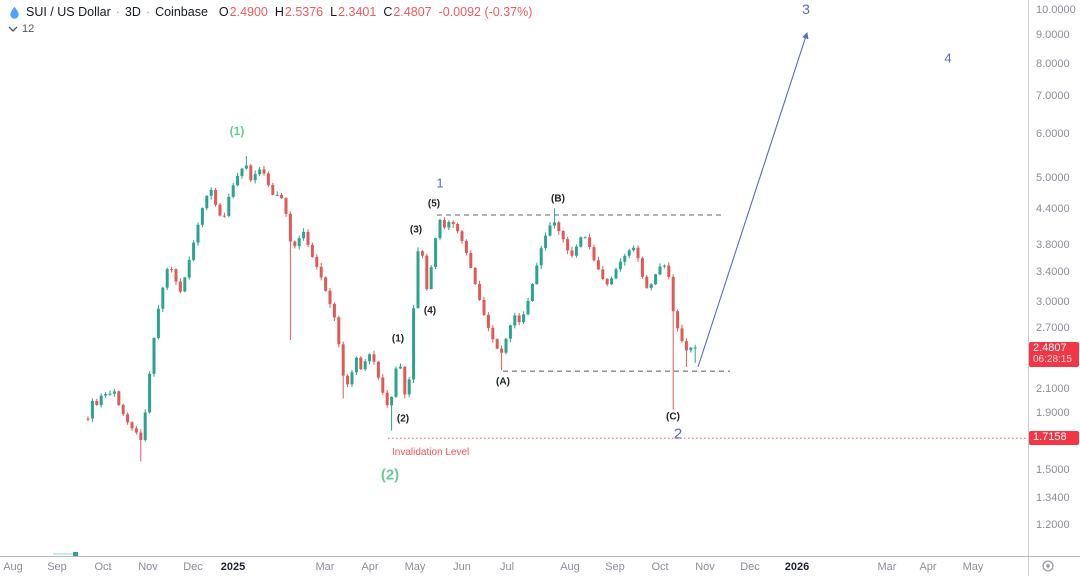 Image resolution: width=1080 pixels, height=576 pixels. What do you see at coordinates (431, 452) in the screenshot?
I see `invalidation-level-label: Invalidation Level` at bounding box center [431, 452].